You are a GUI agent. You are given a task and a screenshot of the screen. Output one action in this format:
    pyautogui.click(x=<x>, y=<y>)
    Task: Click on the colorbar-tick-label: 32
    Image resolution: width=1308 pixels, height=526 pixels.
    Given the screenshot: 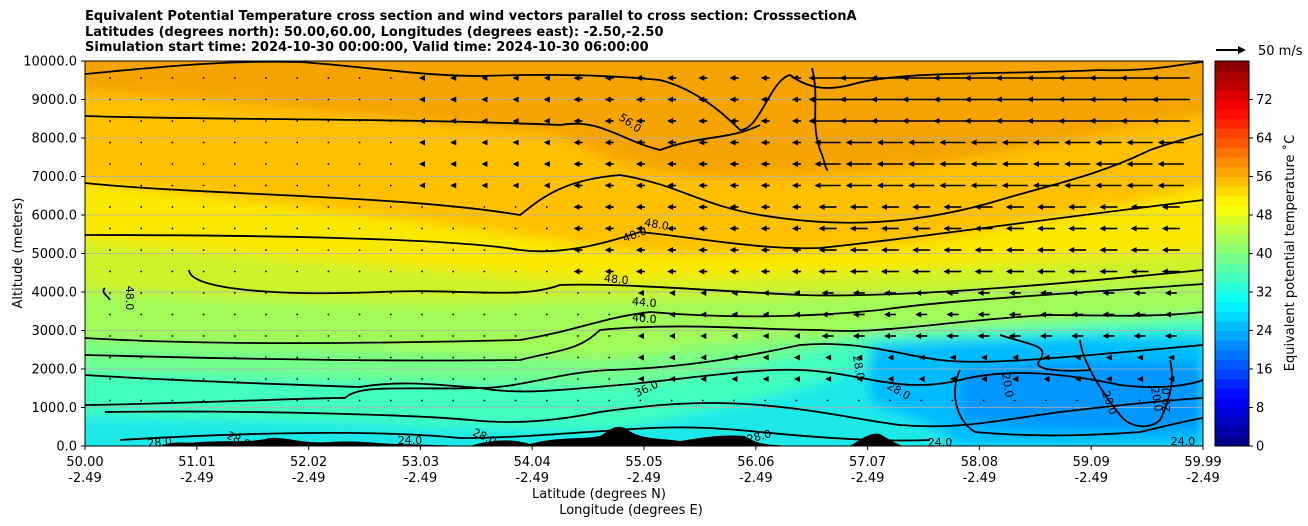 What is the action you would take?
    pyautogui.click(x=1264, y=293)
    